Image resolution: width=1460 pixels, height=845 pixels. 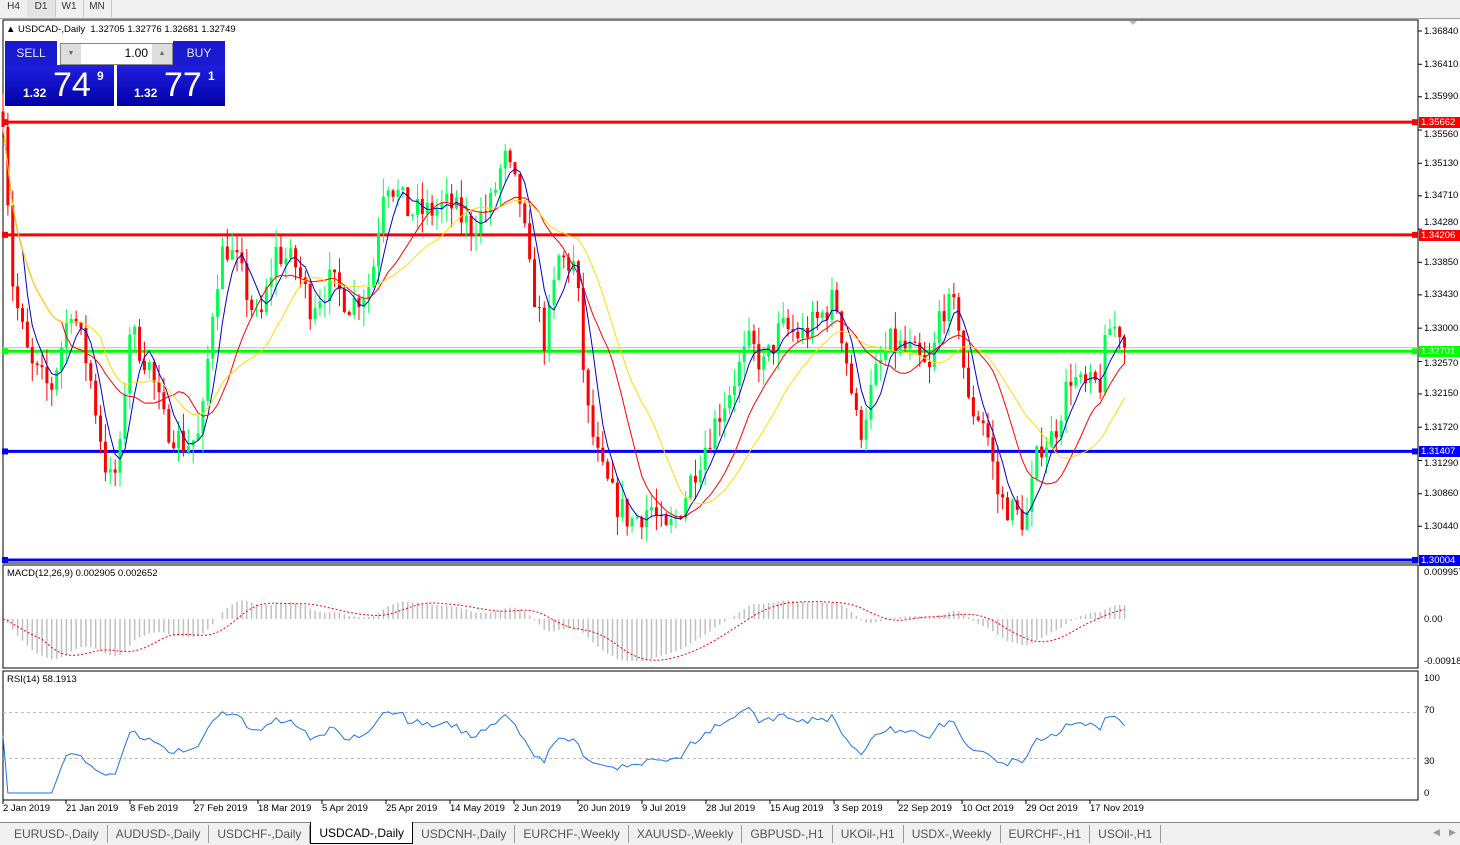 I want to click on price-axis-label: 1.30860, so click(x=1441, y=494).